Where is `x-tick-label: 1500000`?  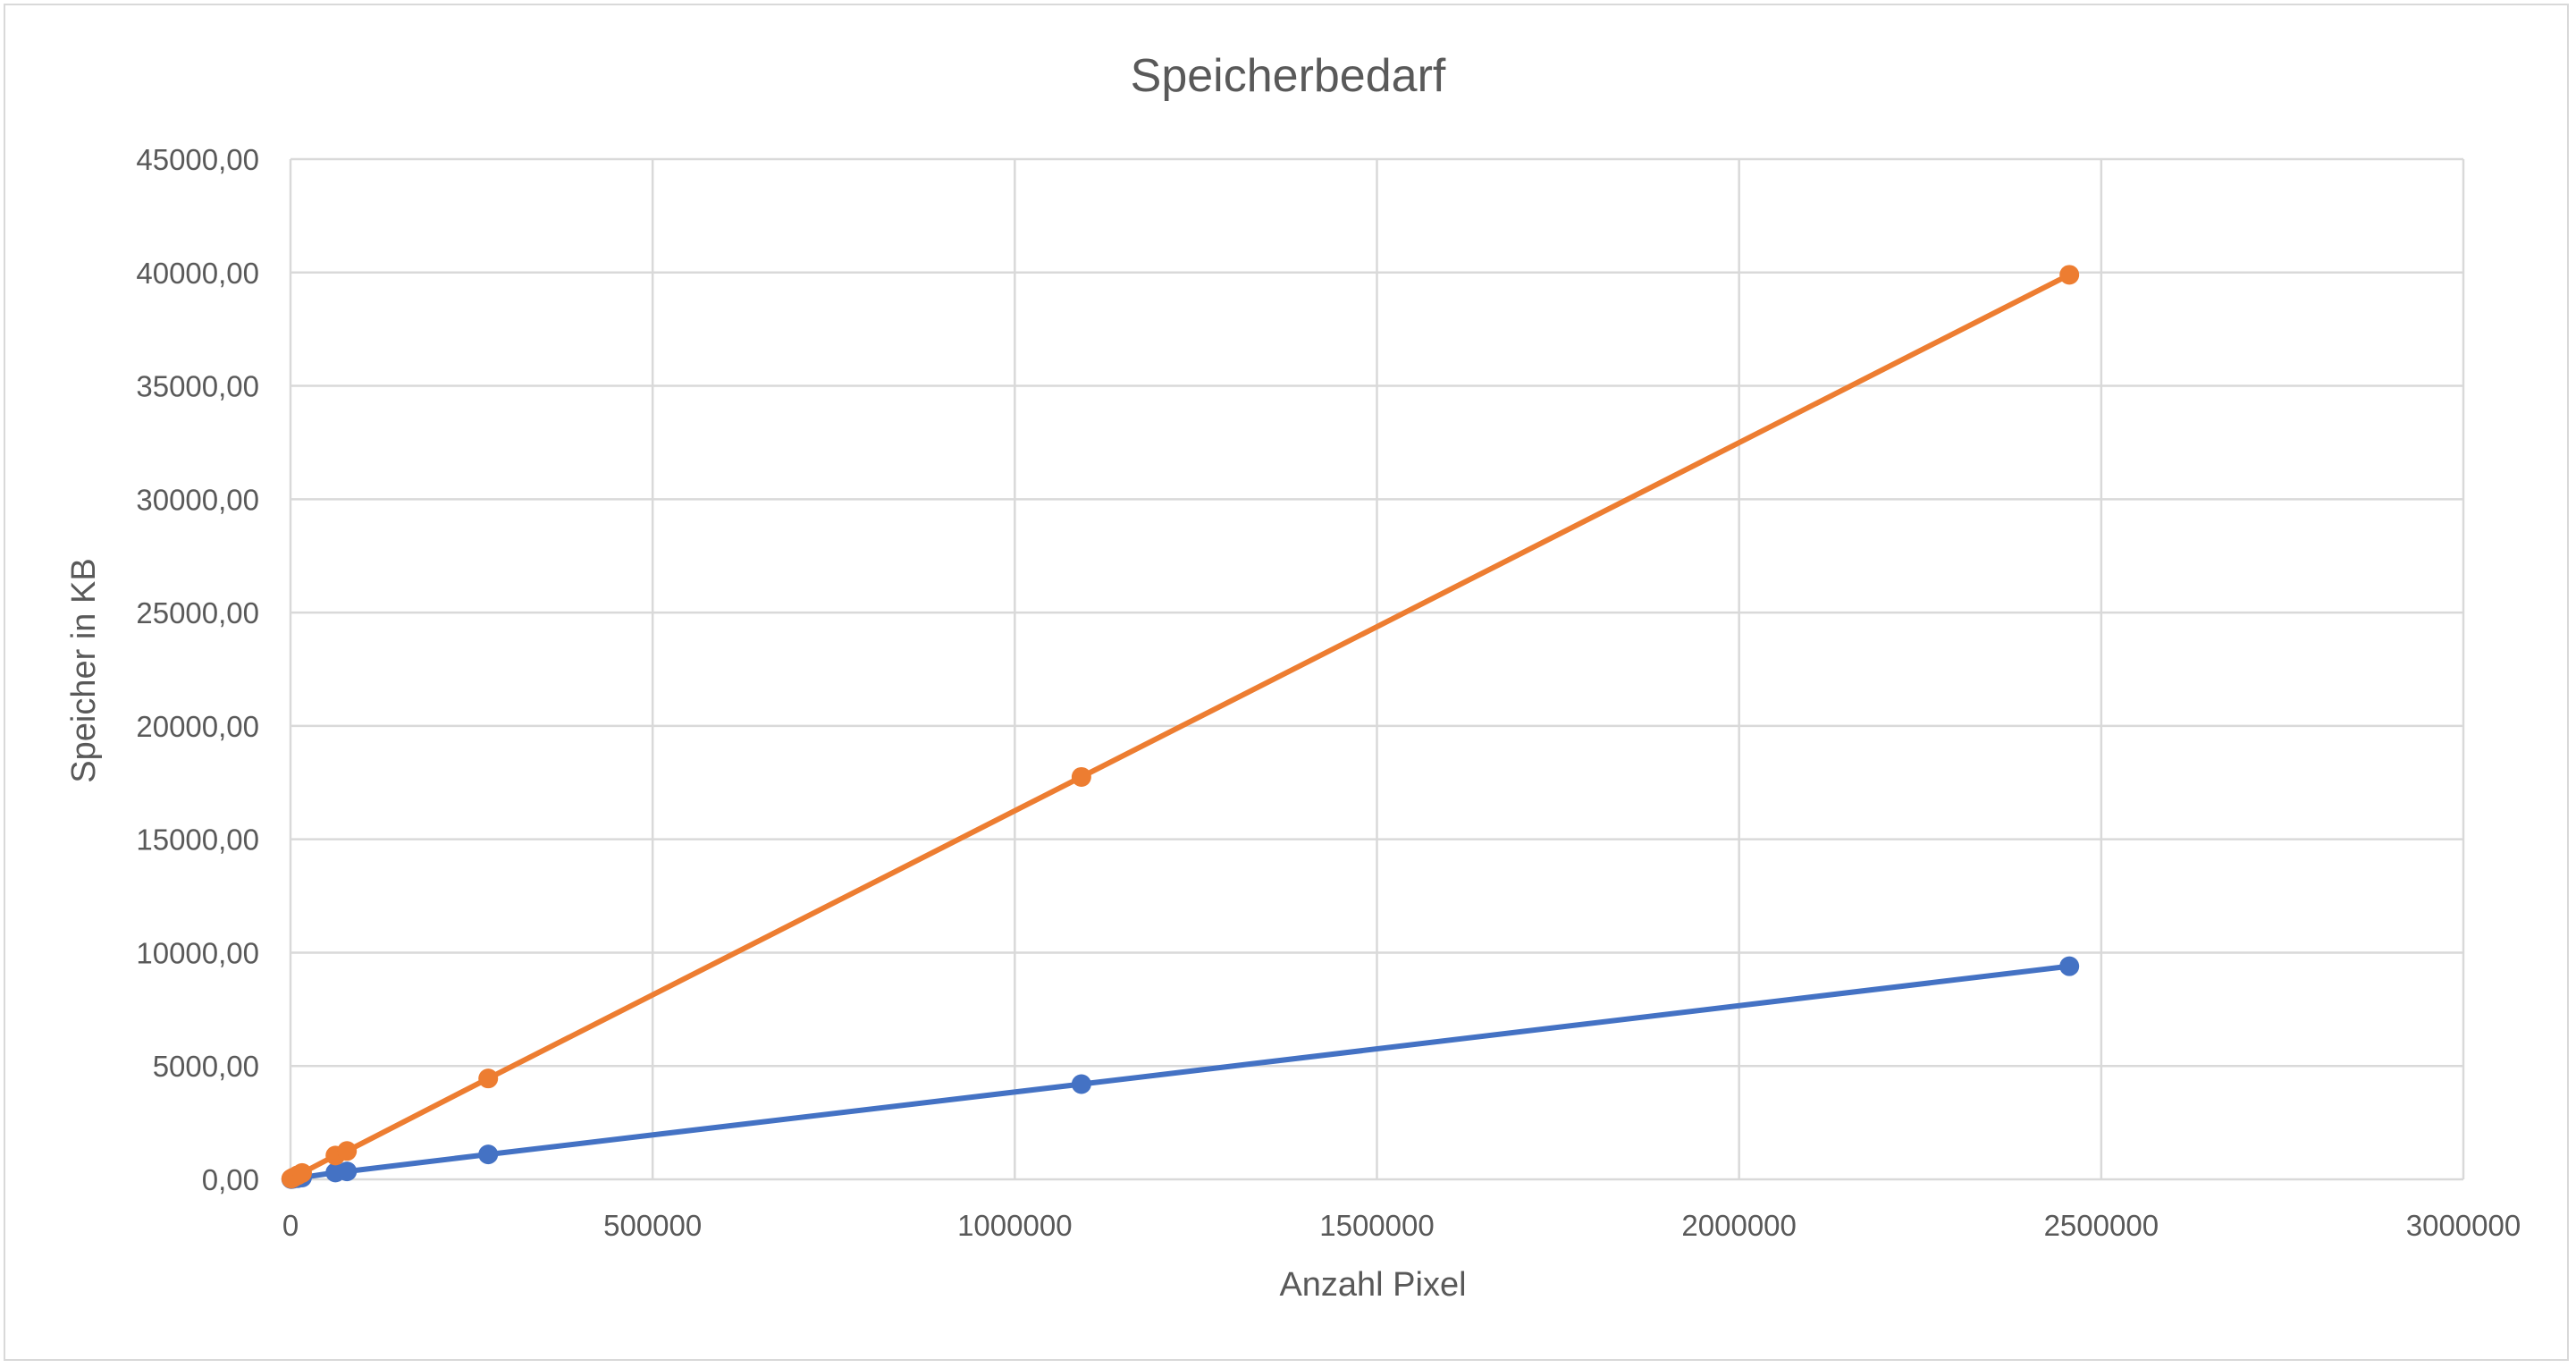 x-tick-label: 1500000 is located at coordinates (1377, 1225).